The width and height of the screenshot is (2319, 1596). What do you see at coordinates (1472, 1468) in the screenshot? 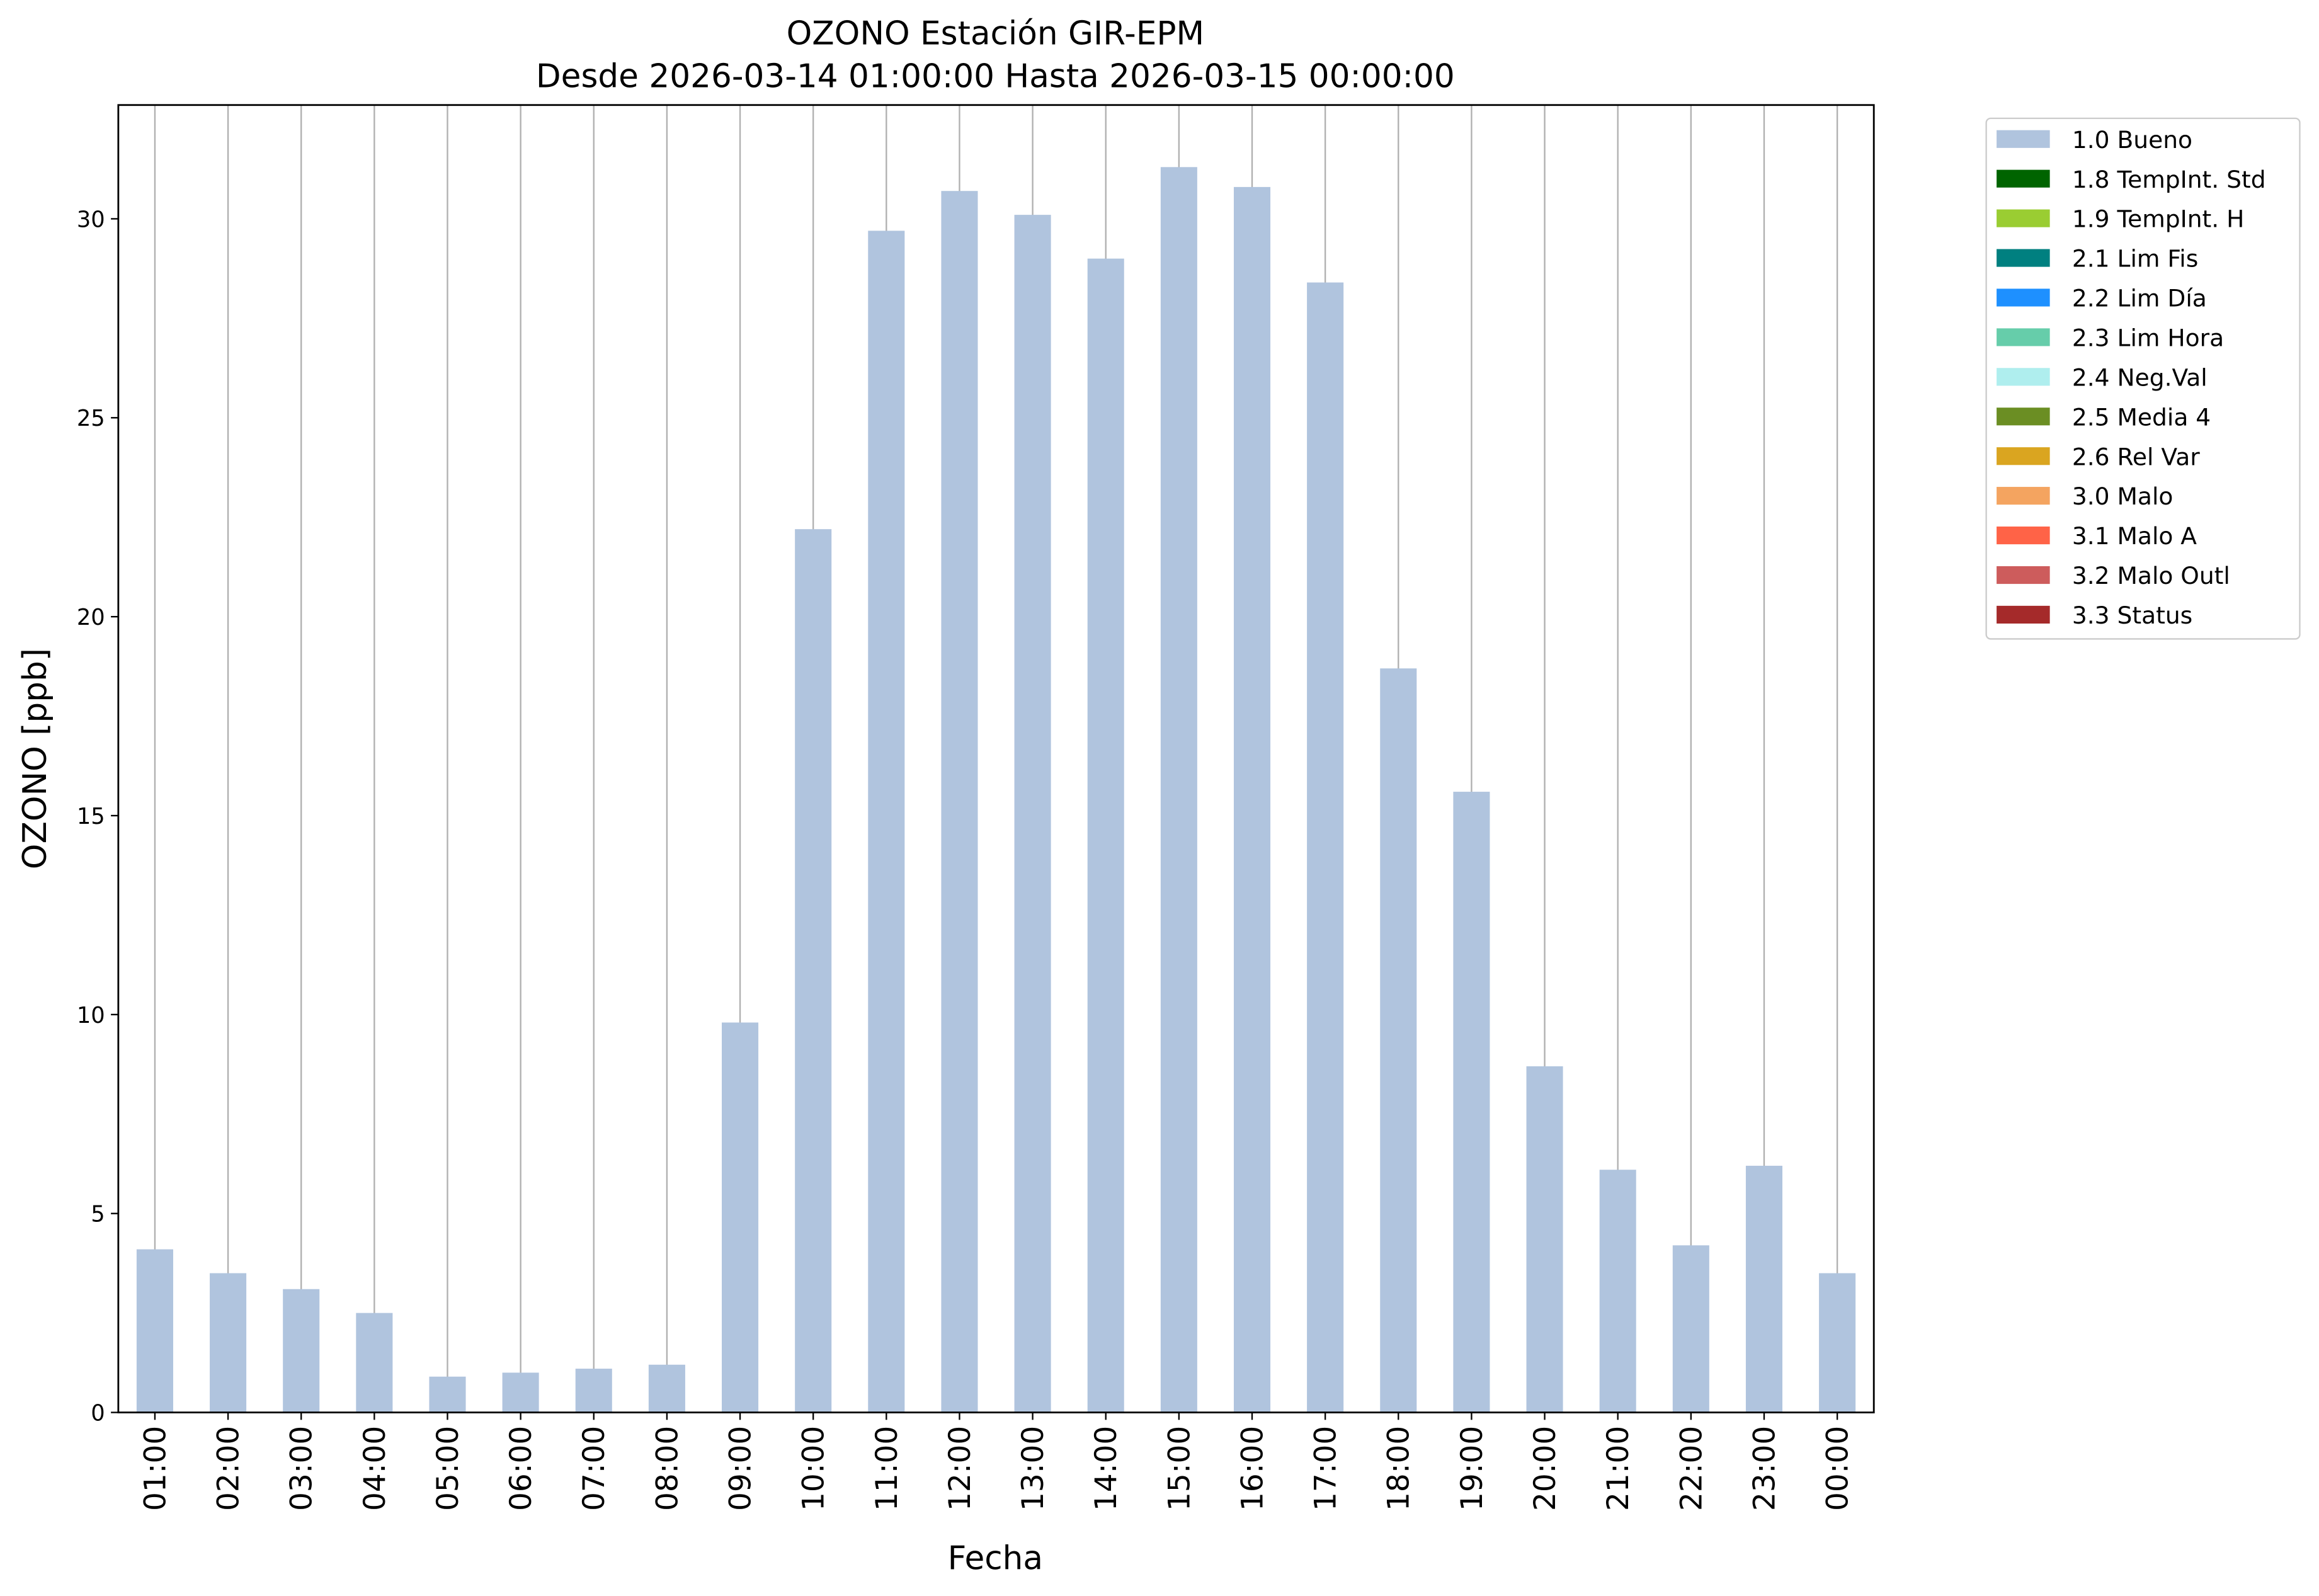
I see `x-tick-label: 19:00` at bounding box center [1472, 1468].